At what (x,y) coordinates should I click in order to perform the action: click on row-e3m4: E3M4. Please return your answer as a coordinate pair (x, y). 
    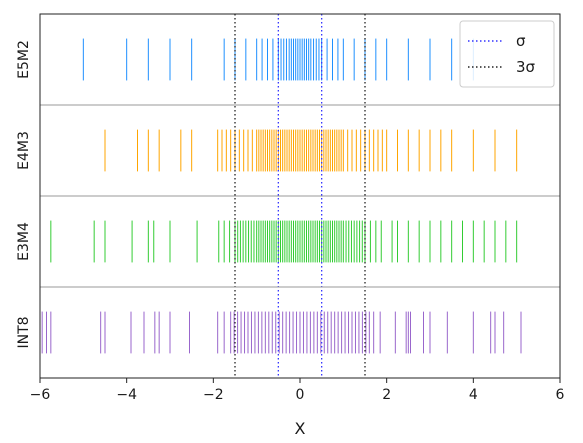
    Looking at the image, I should click on (267, 241).